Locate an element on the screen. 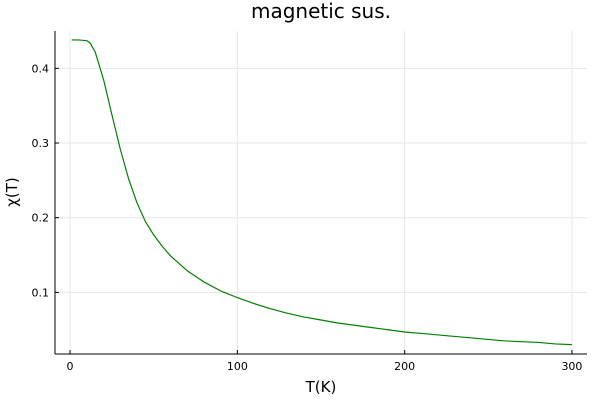 This screenshot has height=400, width=600. y-axis-label: χ(T) is located at coordinates (12, 192).